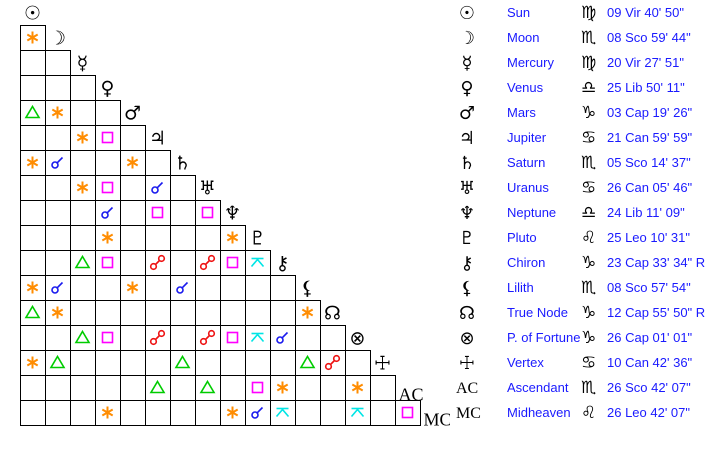 Image resolution: width=705 pixels, height=450 pixels. Describe the element at coordinates (411, 395) in the screenshot. I see `ascendant-icon: AC` at that location.